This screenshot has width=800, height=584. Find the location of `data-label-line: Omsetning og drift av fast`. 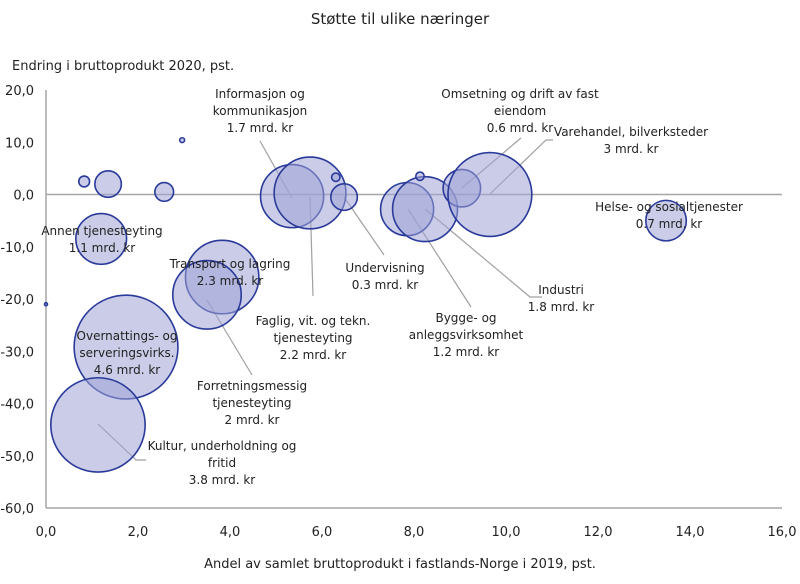

data-label-line: Omsetning og drift av fast is located at coordinates (520, 94).